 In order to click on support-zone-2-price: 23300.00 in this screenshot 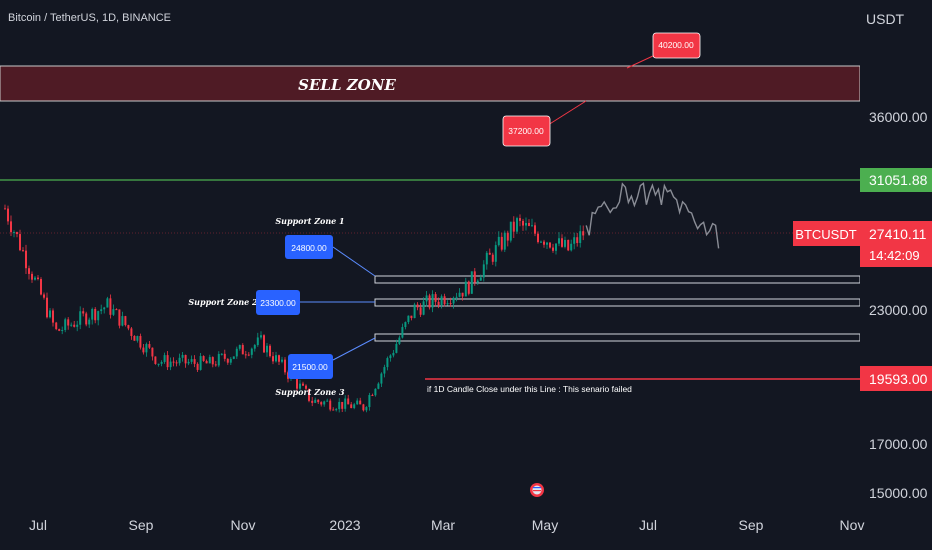, I will do `click(278, 303)`.